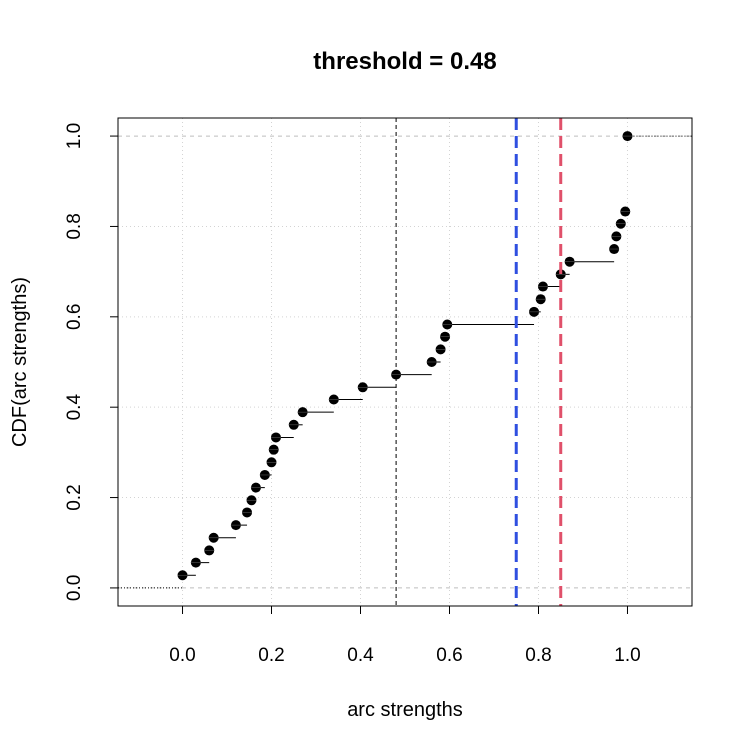 The width and height of the screenshot is (753, 753). I want to click on x-tick-label: 0.0, so click(182, 655).